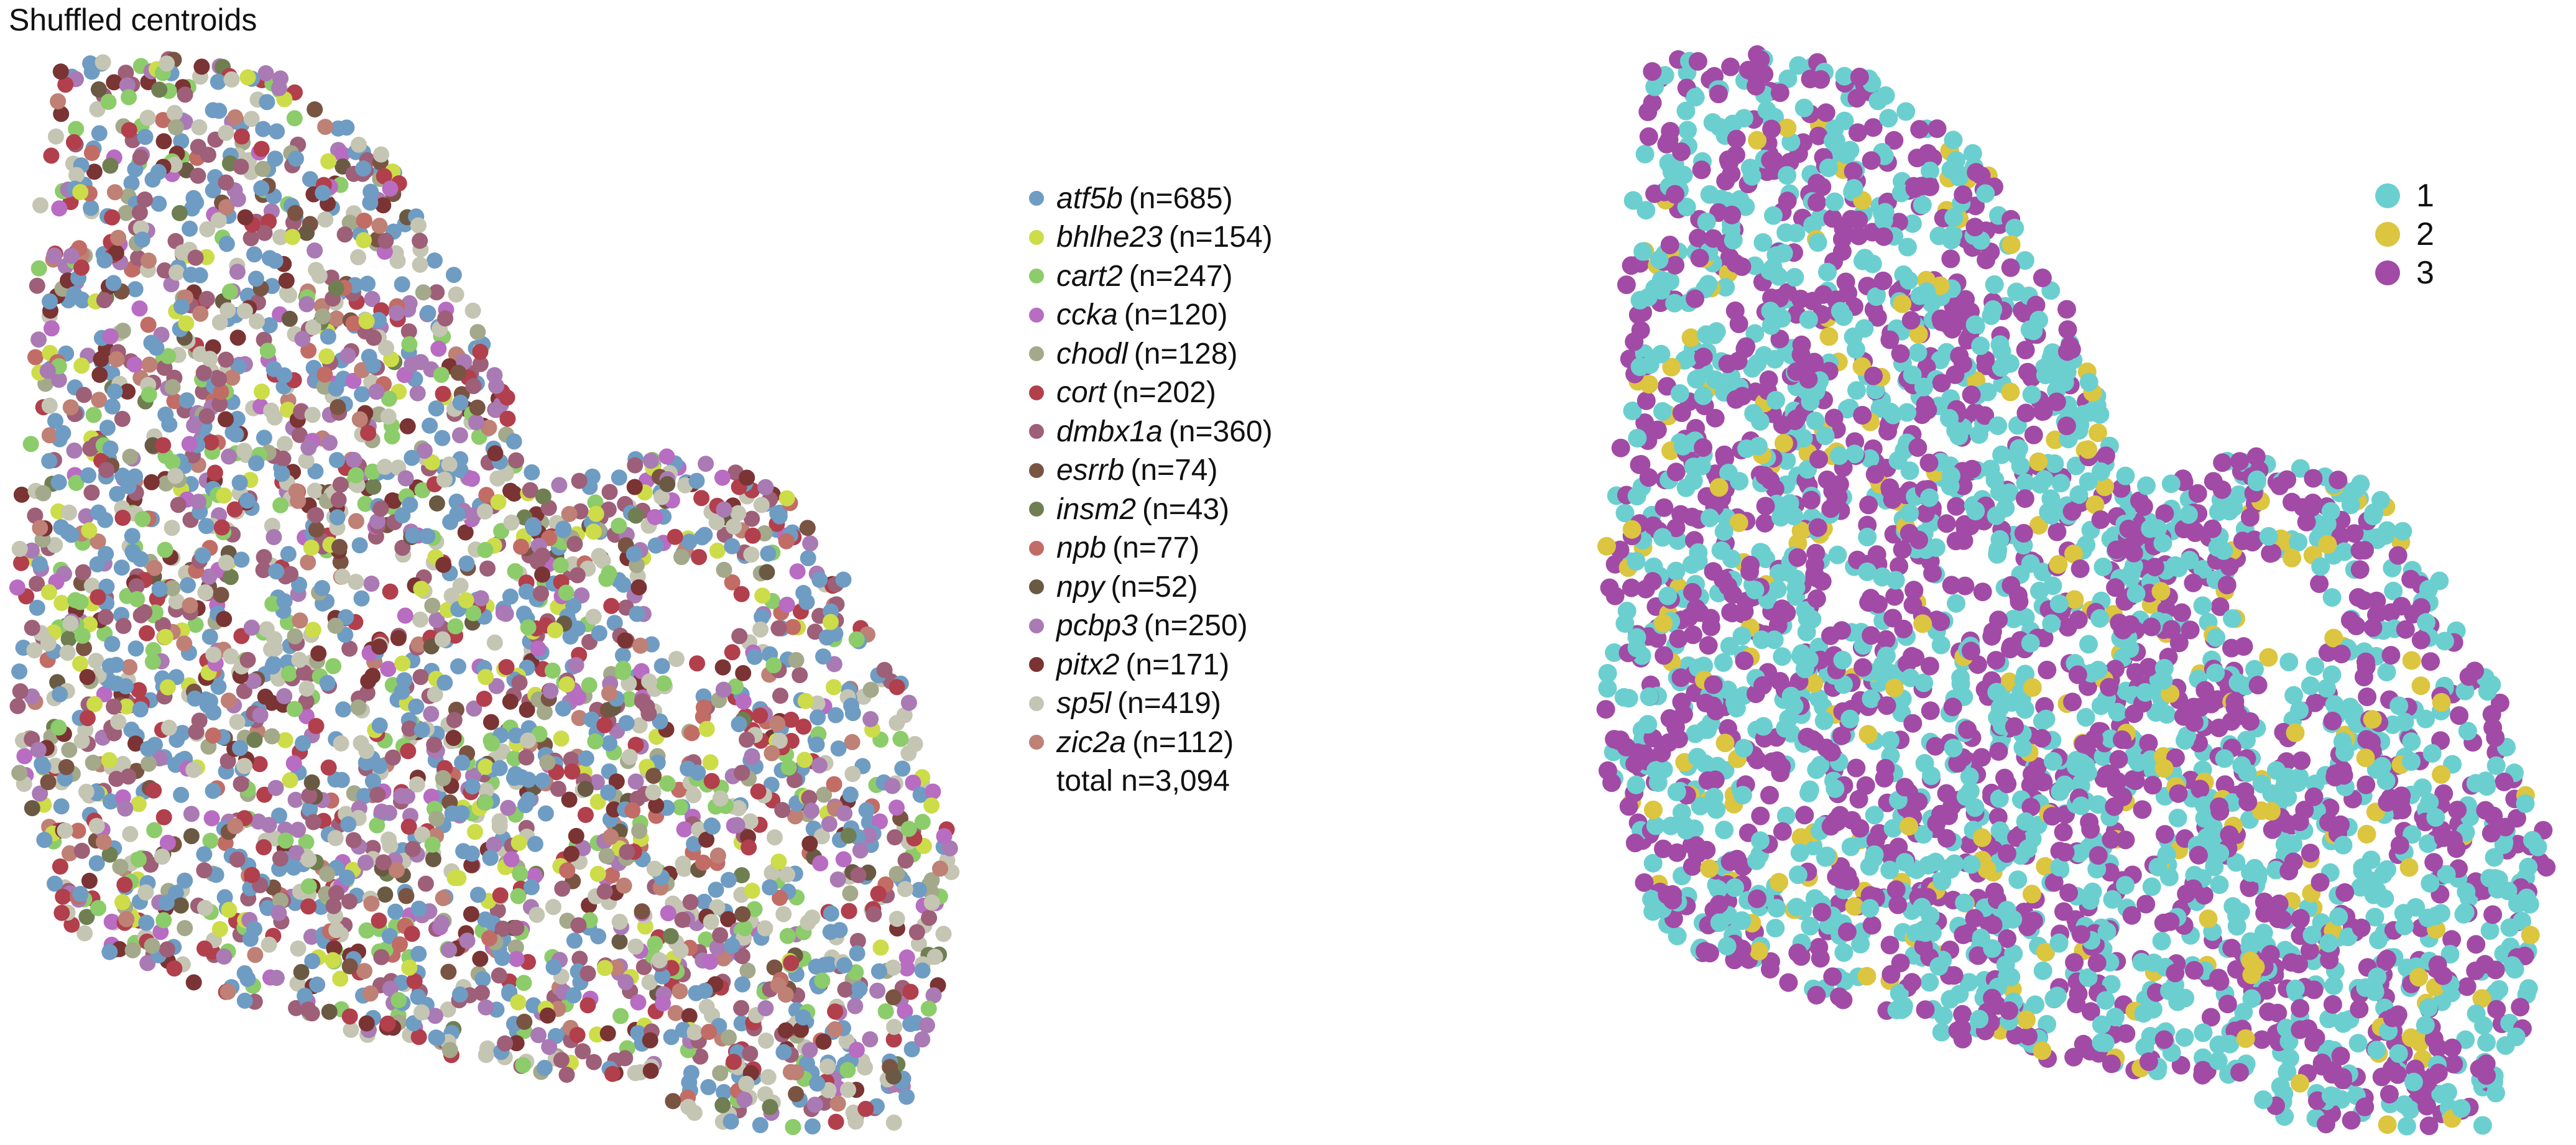  What do you see at coordinates (796, 1094) in the screenshot?
I see `data-point-esrrb` at bounding box center [796, 1094].